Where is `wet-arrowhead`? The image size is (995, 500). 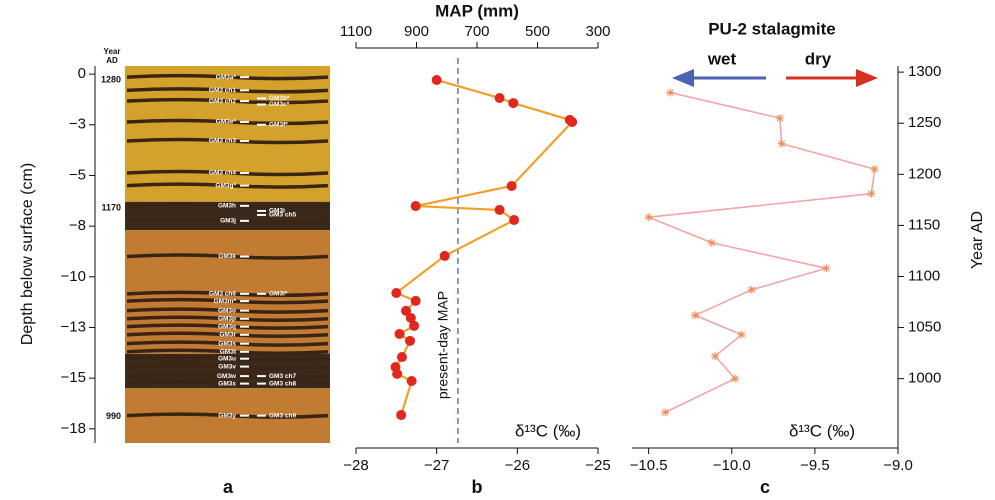
wet-arrowhead is located at coordinates (683, 78).